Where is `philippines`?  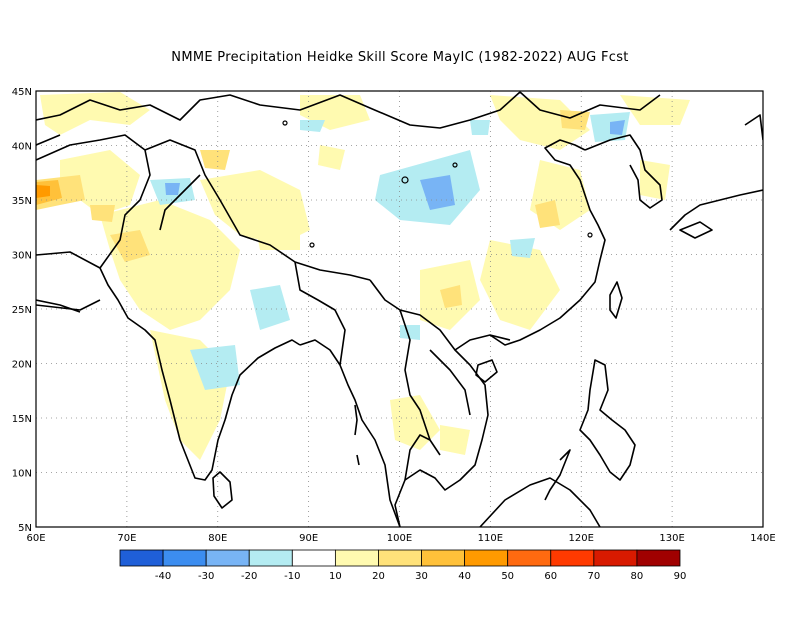
philippines is located at coordinates (607, 420).